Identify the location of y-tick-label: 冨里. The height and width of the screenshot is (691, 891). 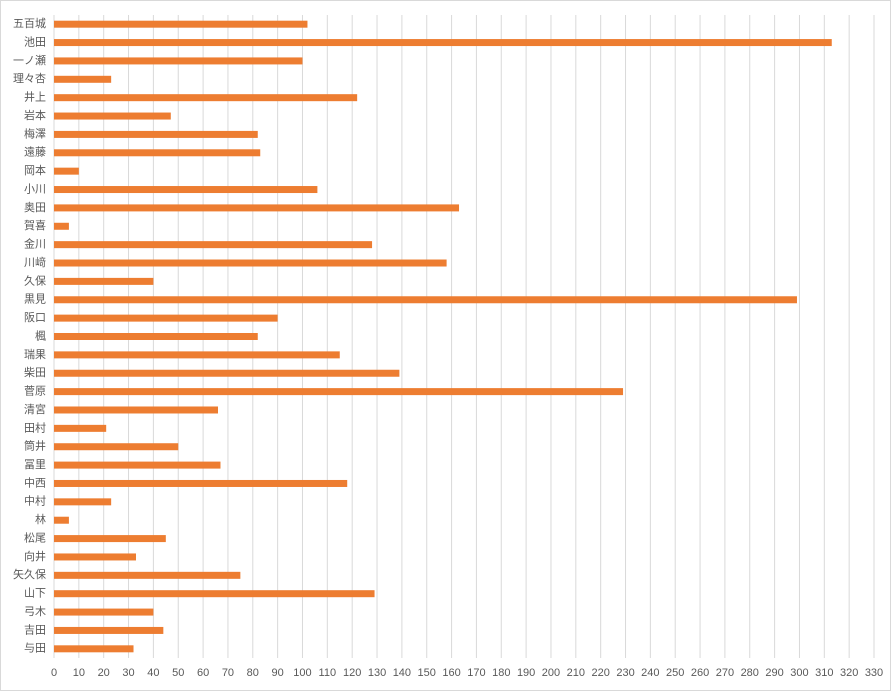
(35, 464).